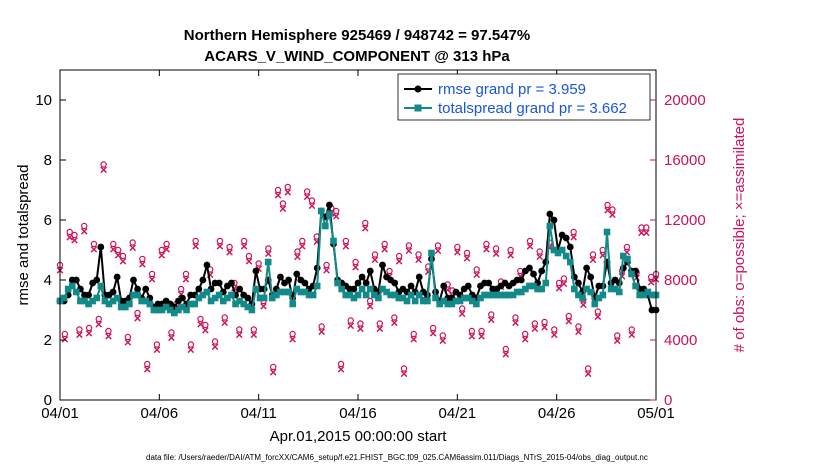 This screenshot has height=470, width=830. I want to click on x-tick-label: 05/01, so click(656, 413).